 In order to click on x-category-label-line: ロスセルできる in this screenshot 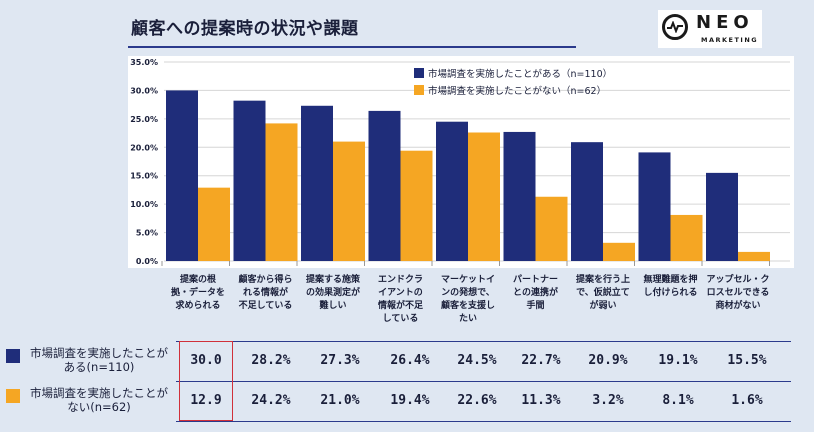, I will do `click(738, 293)`.